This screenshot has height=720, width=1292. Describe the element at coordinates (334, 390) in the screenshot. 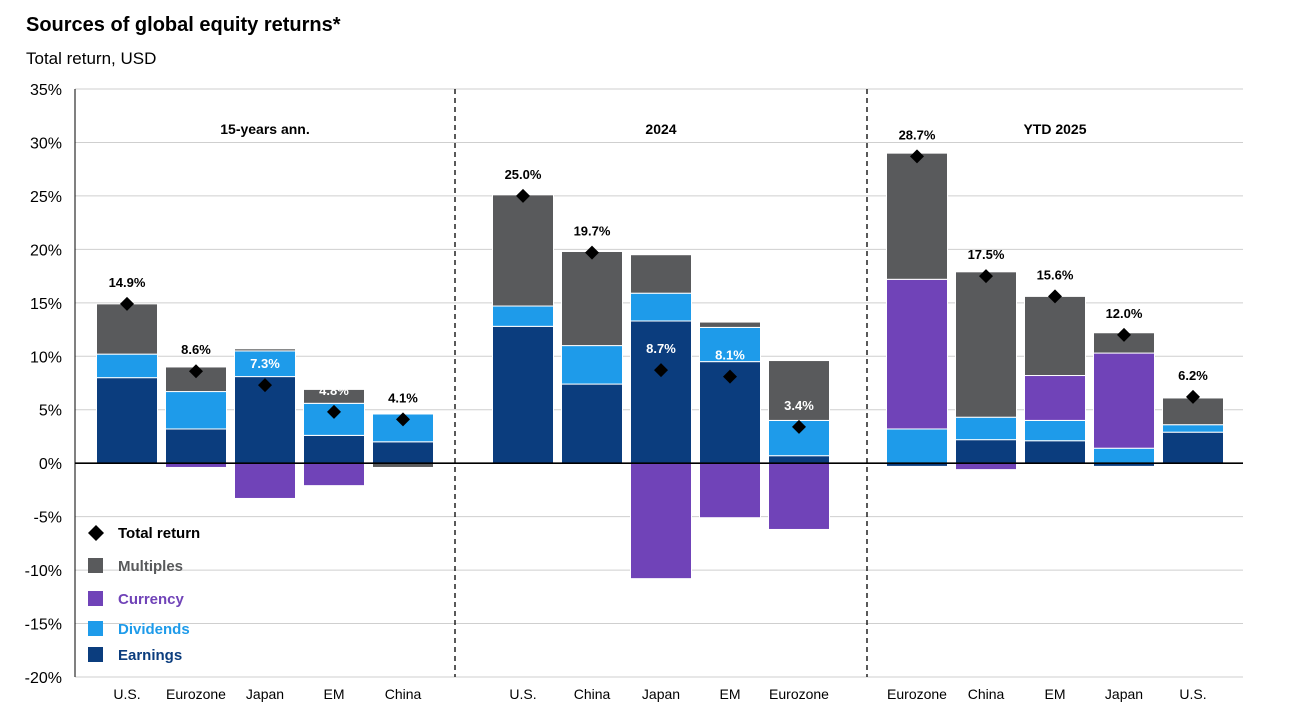

I see `total-return-label: 4.8%` at that location.